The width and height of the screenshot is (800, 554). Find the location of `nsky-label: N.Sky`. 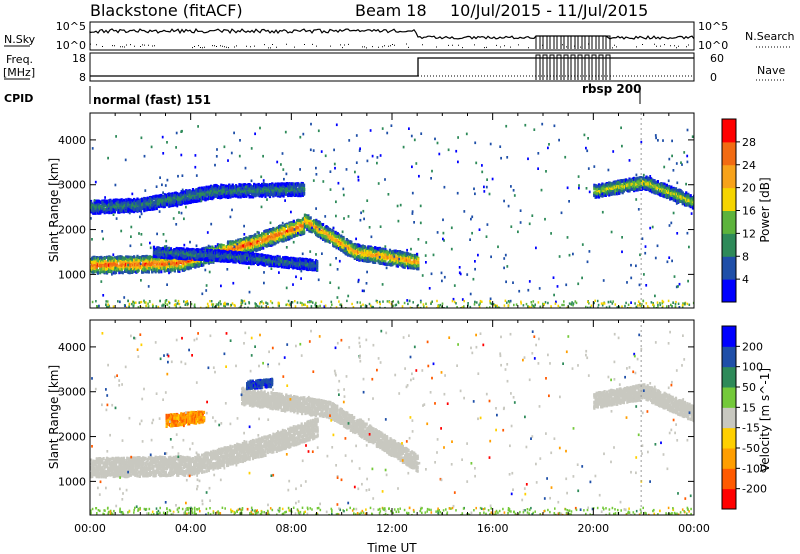

nsky-label: N.Sky is located at coordinates (20, 39).